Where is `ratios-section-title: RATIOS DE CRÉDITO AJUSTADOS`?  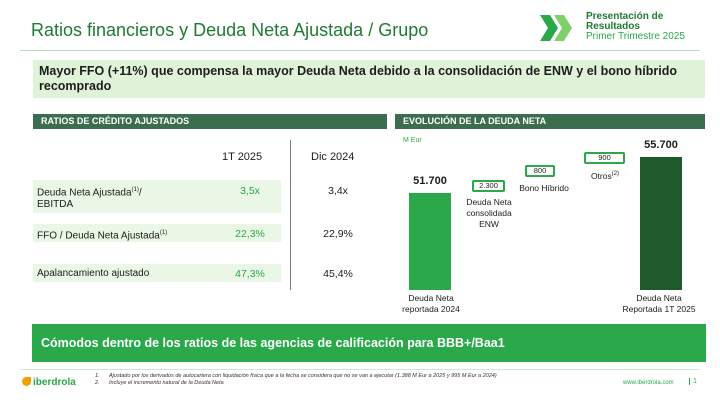
ratios-section-title: RATIOS DE CRÉDITO AJUSTADOS is located at coordinates (210, 121).